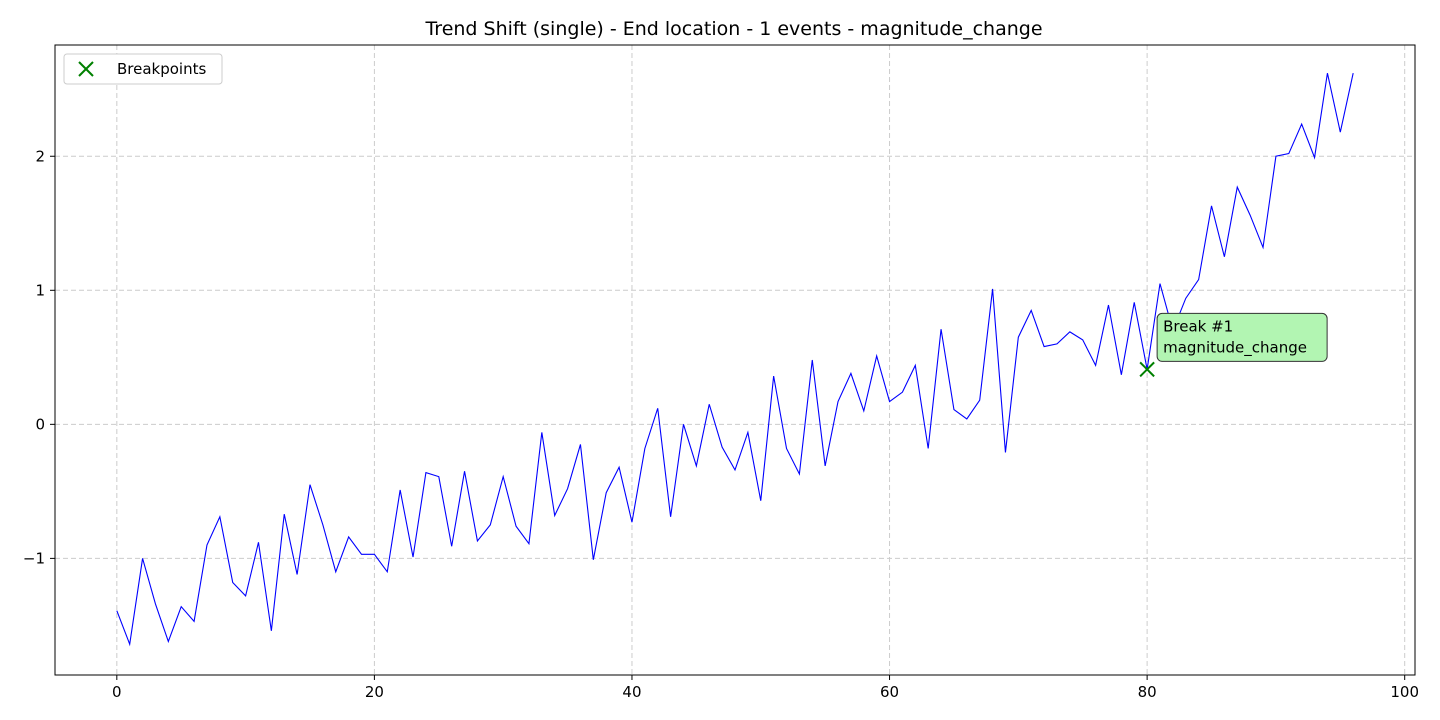 Image resolution: width=1440 pixels, height=720 pixels. What do you see at coordinates (161, 69) in the screenshot?
I see `legend-label: Breakpoints` at bounding box center [161, 69].